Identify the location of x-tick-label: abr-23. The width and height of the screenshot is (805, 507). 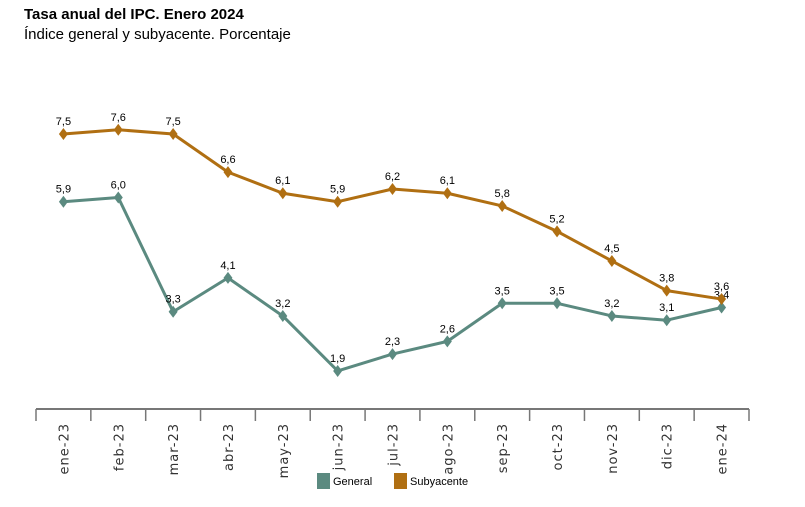
(229, 447).